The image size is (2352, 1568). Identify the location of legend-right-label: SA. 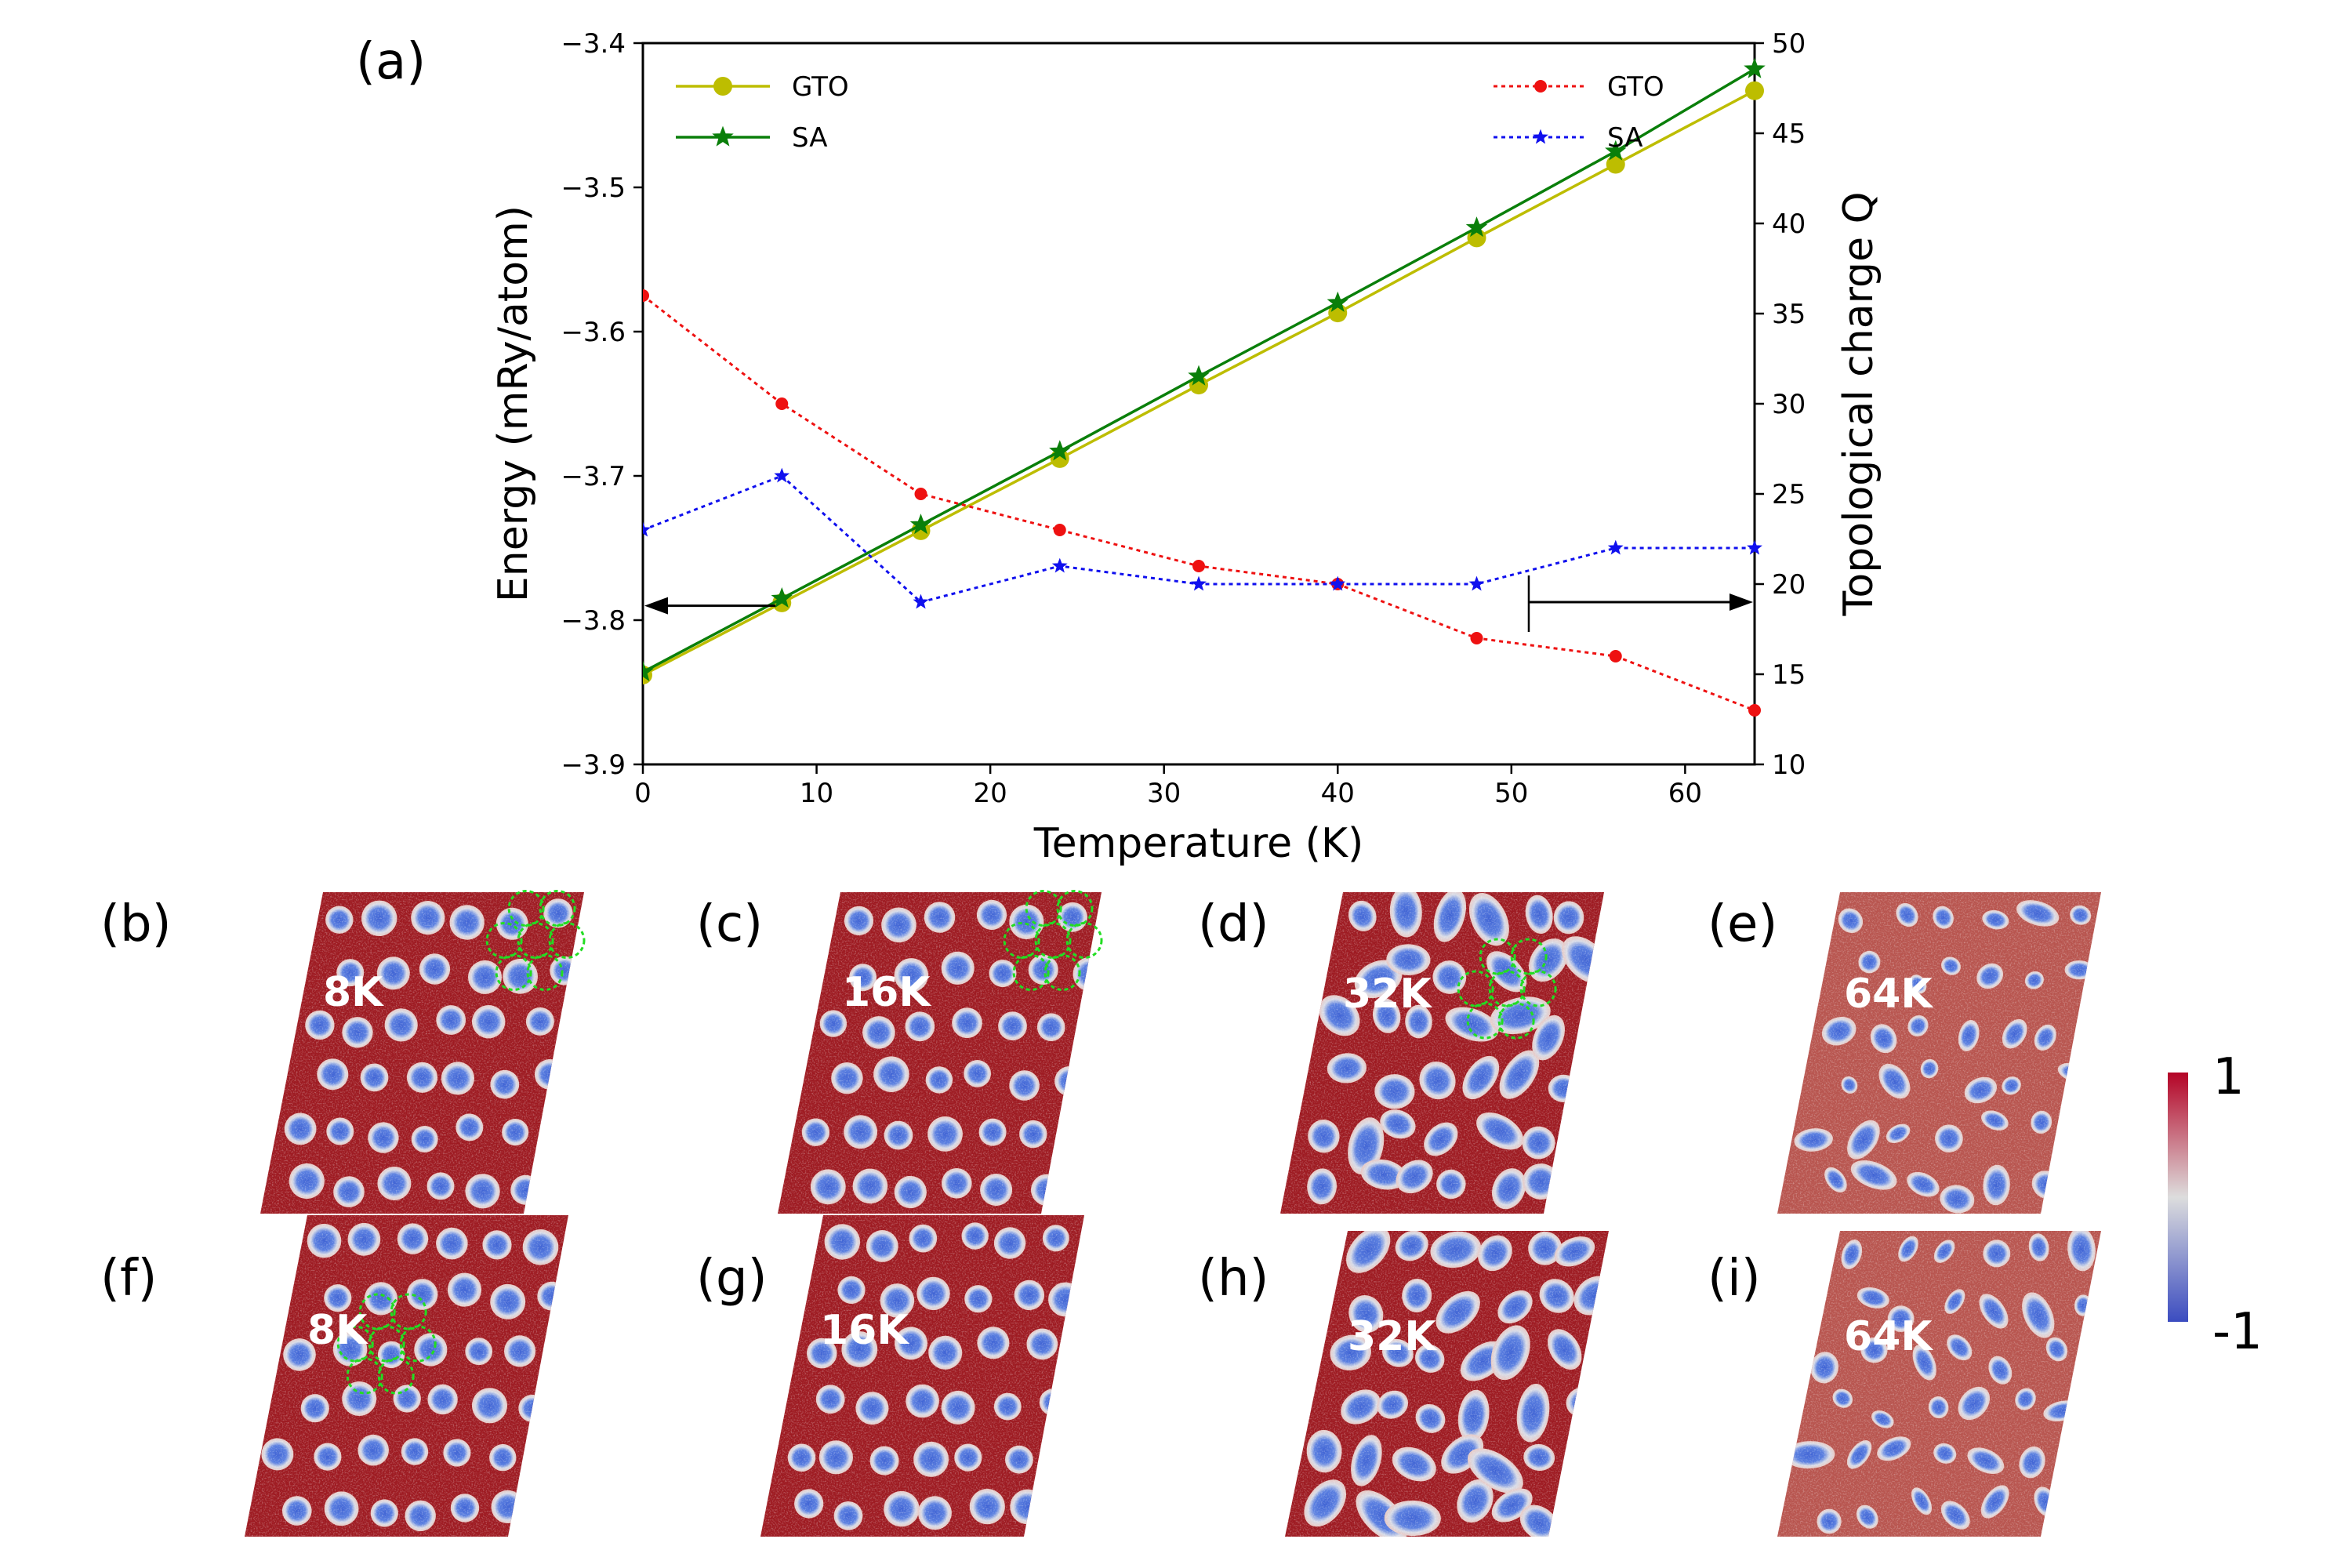
(1624, 138).